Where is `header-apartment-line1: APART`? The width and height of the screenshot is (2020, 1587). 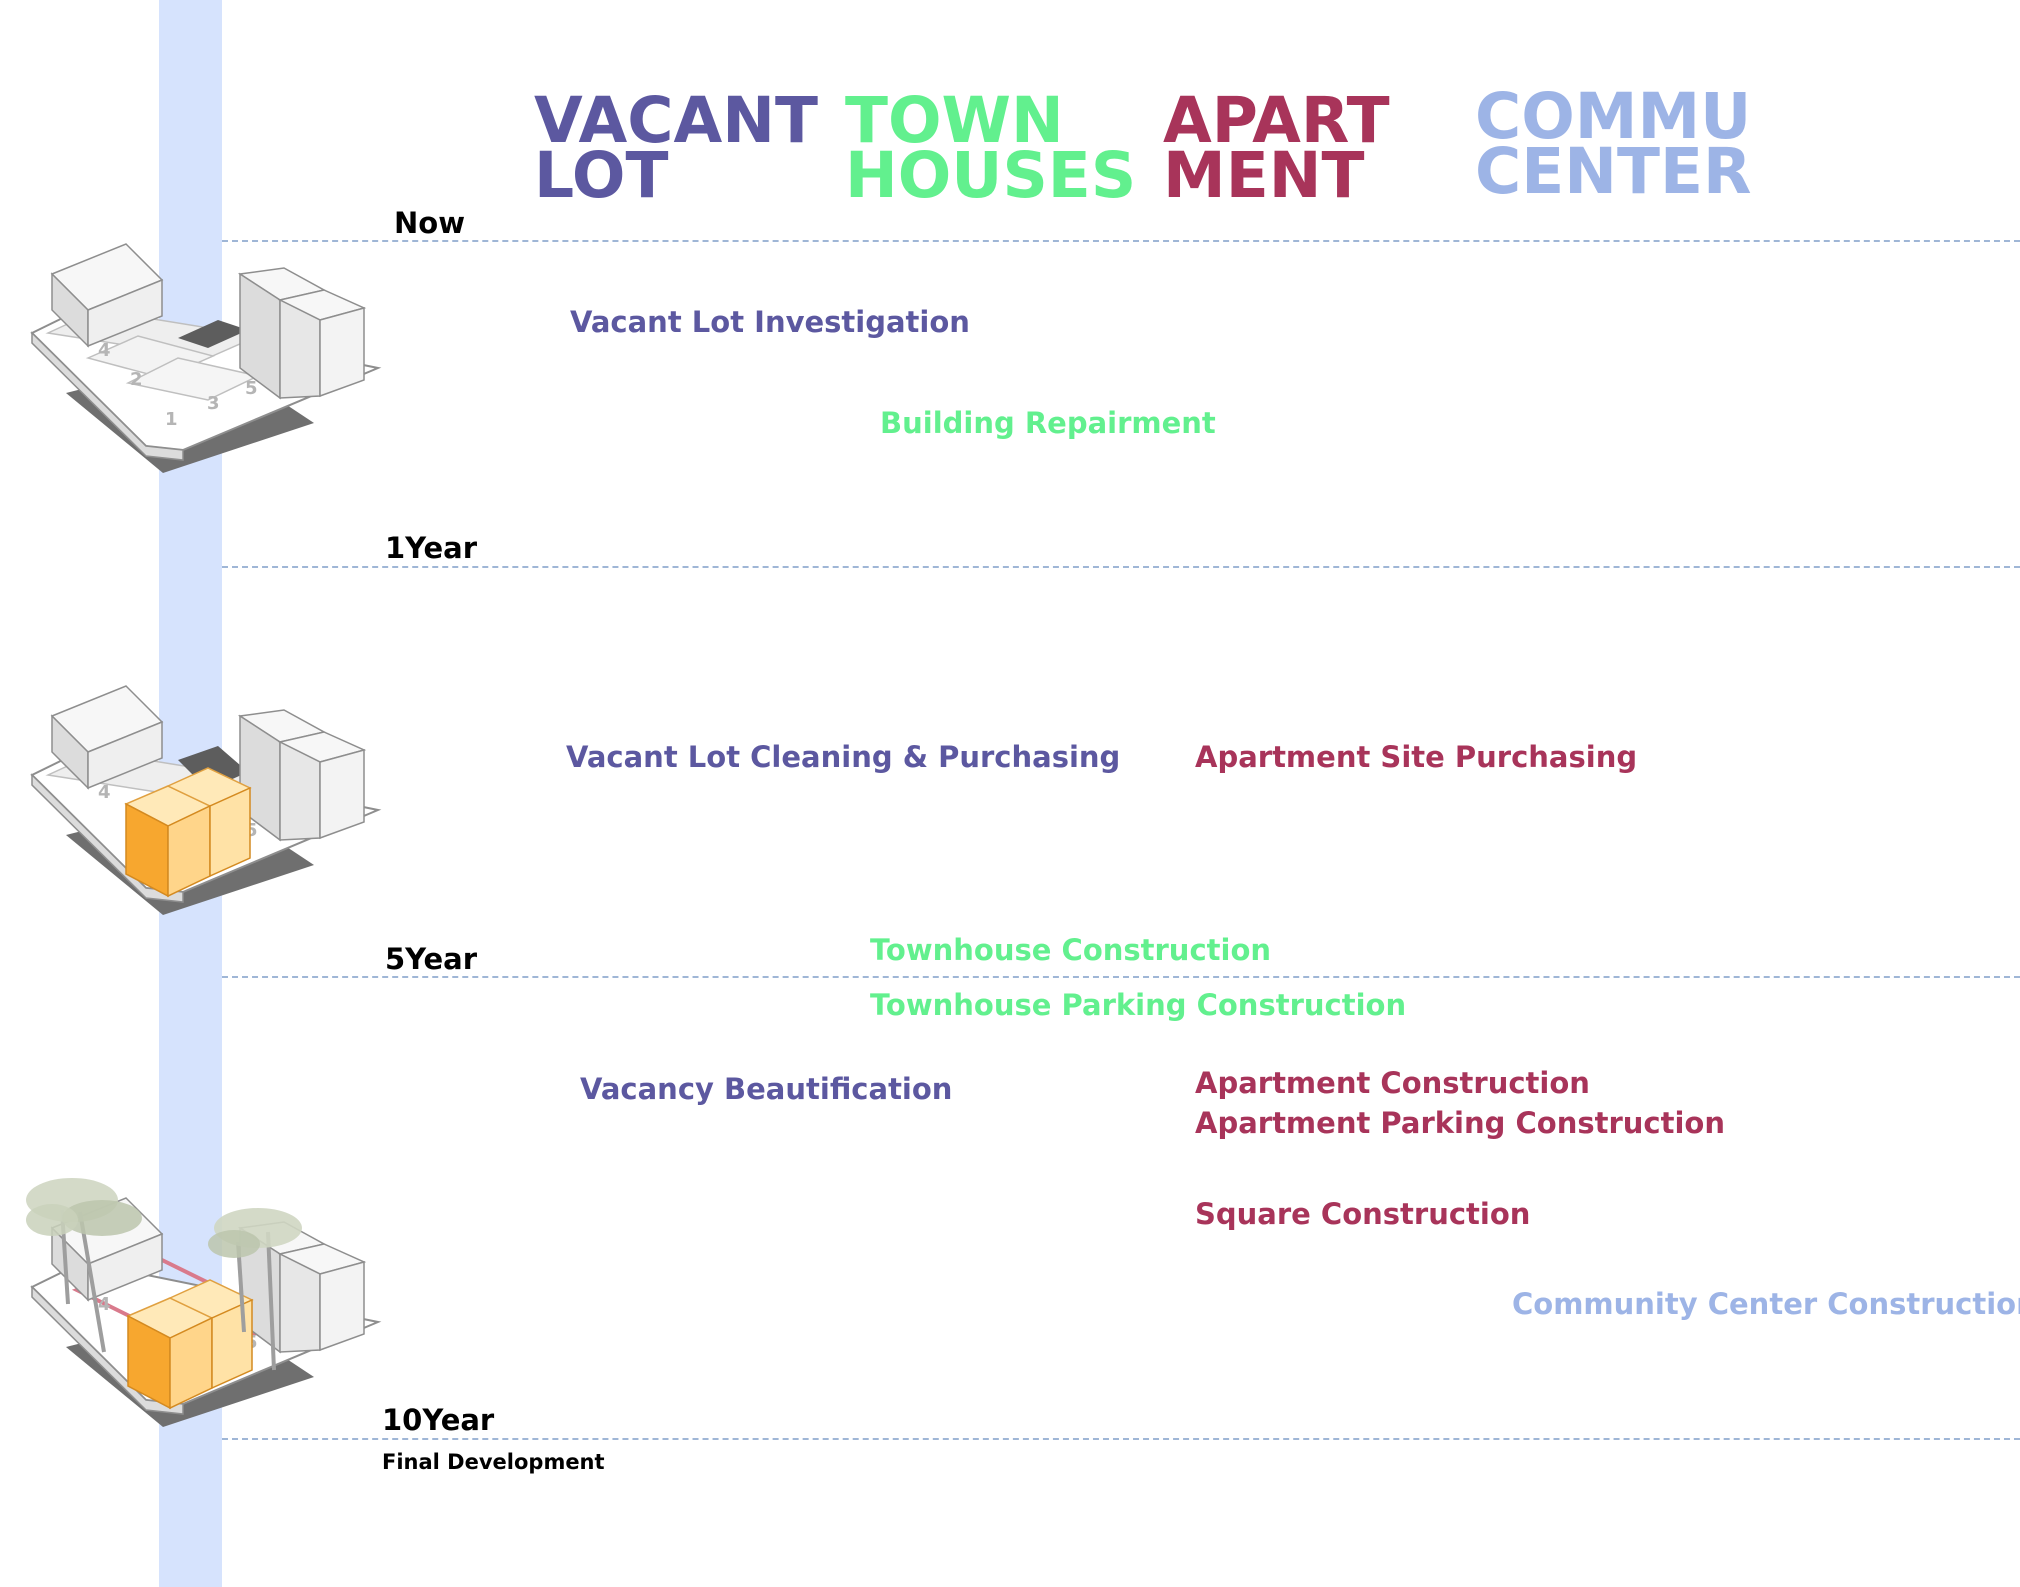
header-apartment-line1: APART is located at coordinates (1276, 120).